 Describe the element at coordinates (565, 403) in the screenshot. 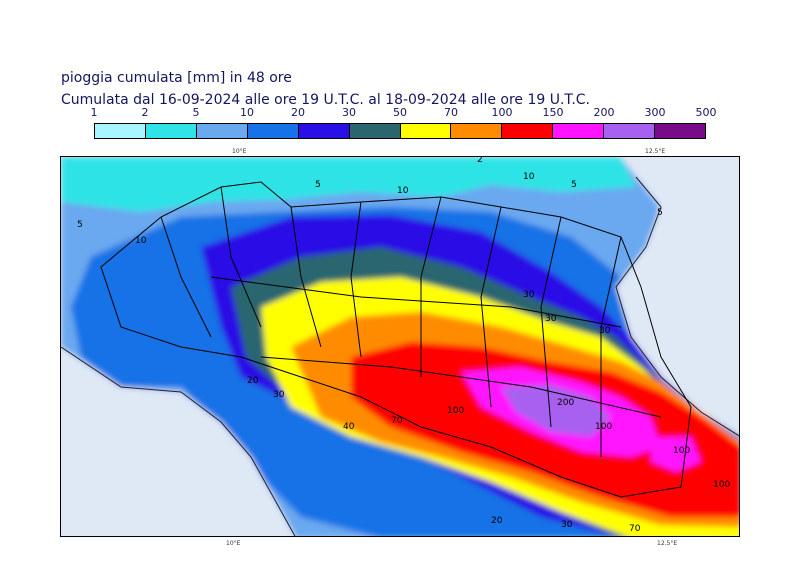

I see `contour-label: 200` at that location.